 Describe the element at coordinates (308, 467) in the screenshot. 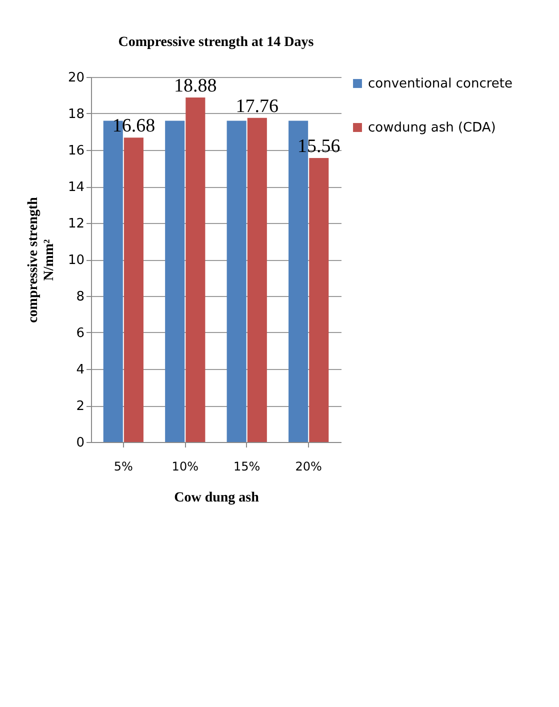

I see `x-tick-label: 20%` at that location.